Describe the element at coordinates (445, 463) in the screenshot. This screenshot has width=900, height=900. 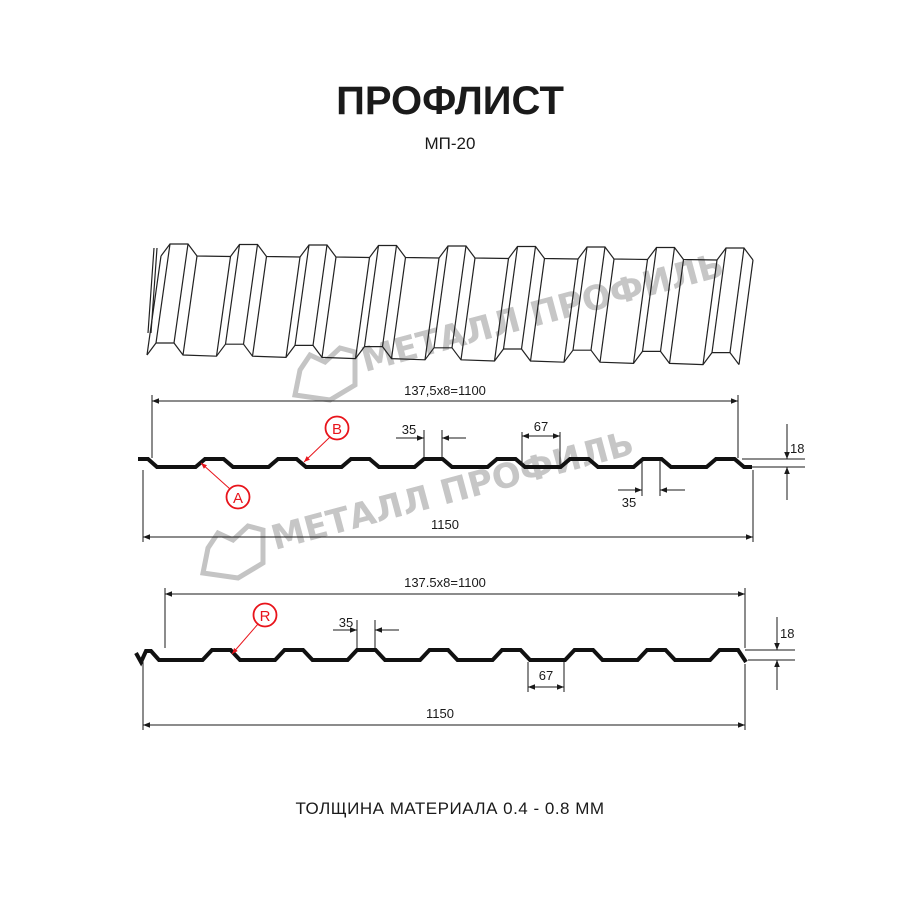
I see `profile-a-line` at that location.